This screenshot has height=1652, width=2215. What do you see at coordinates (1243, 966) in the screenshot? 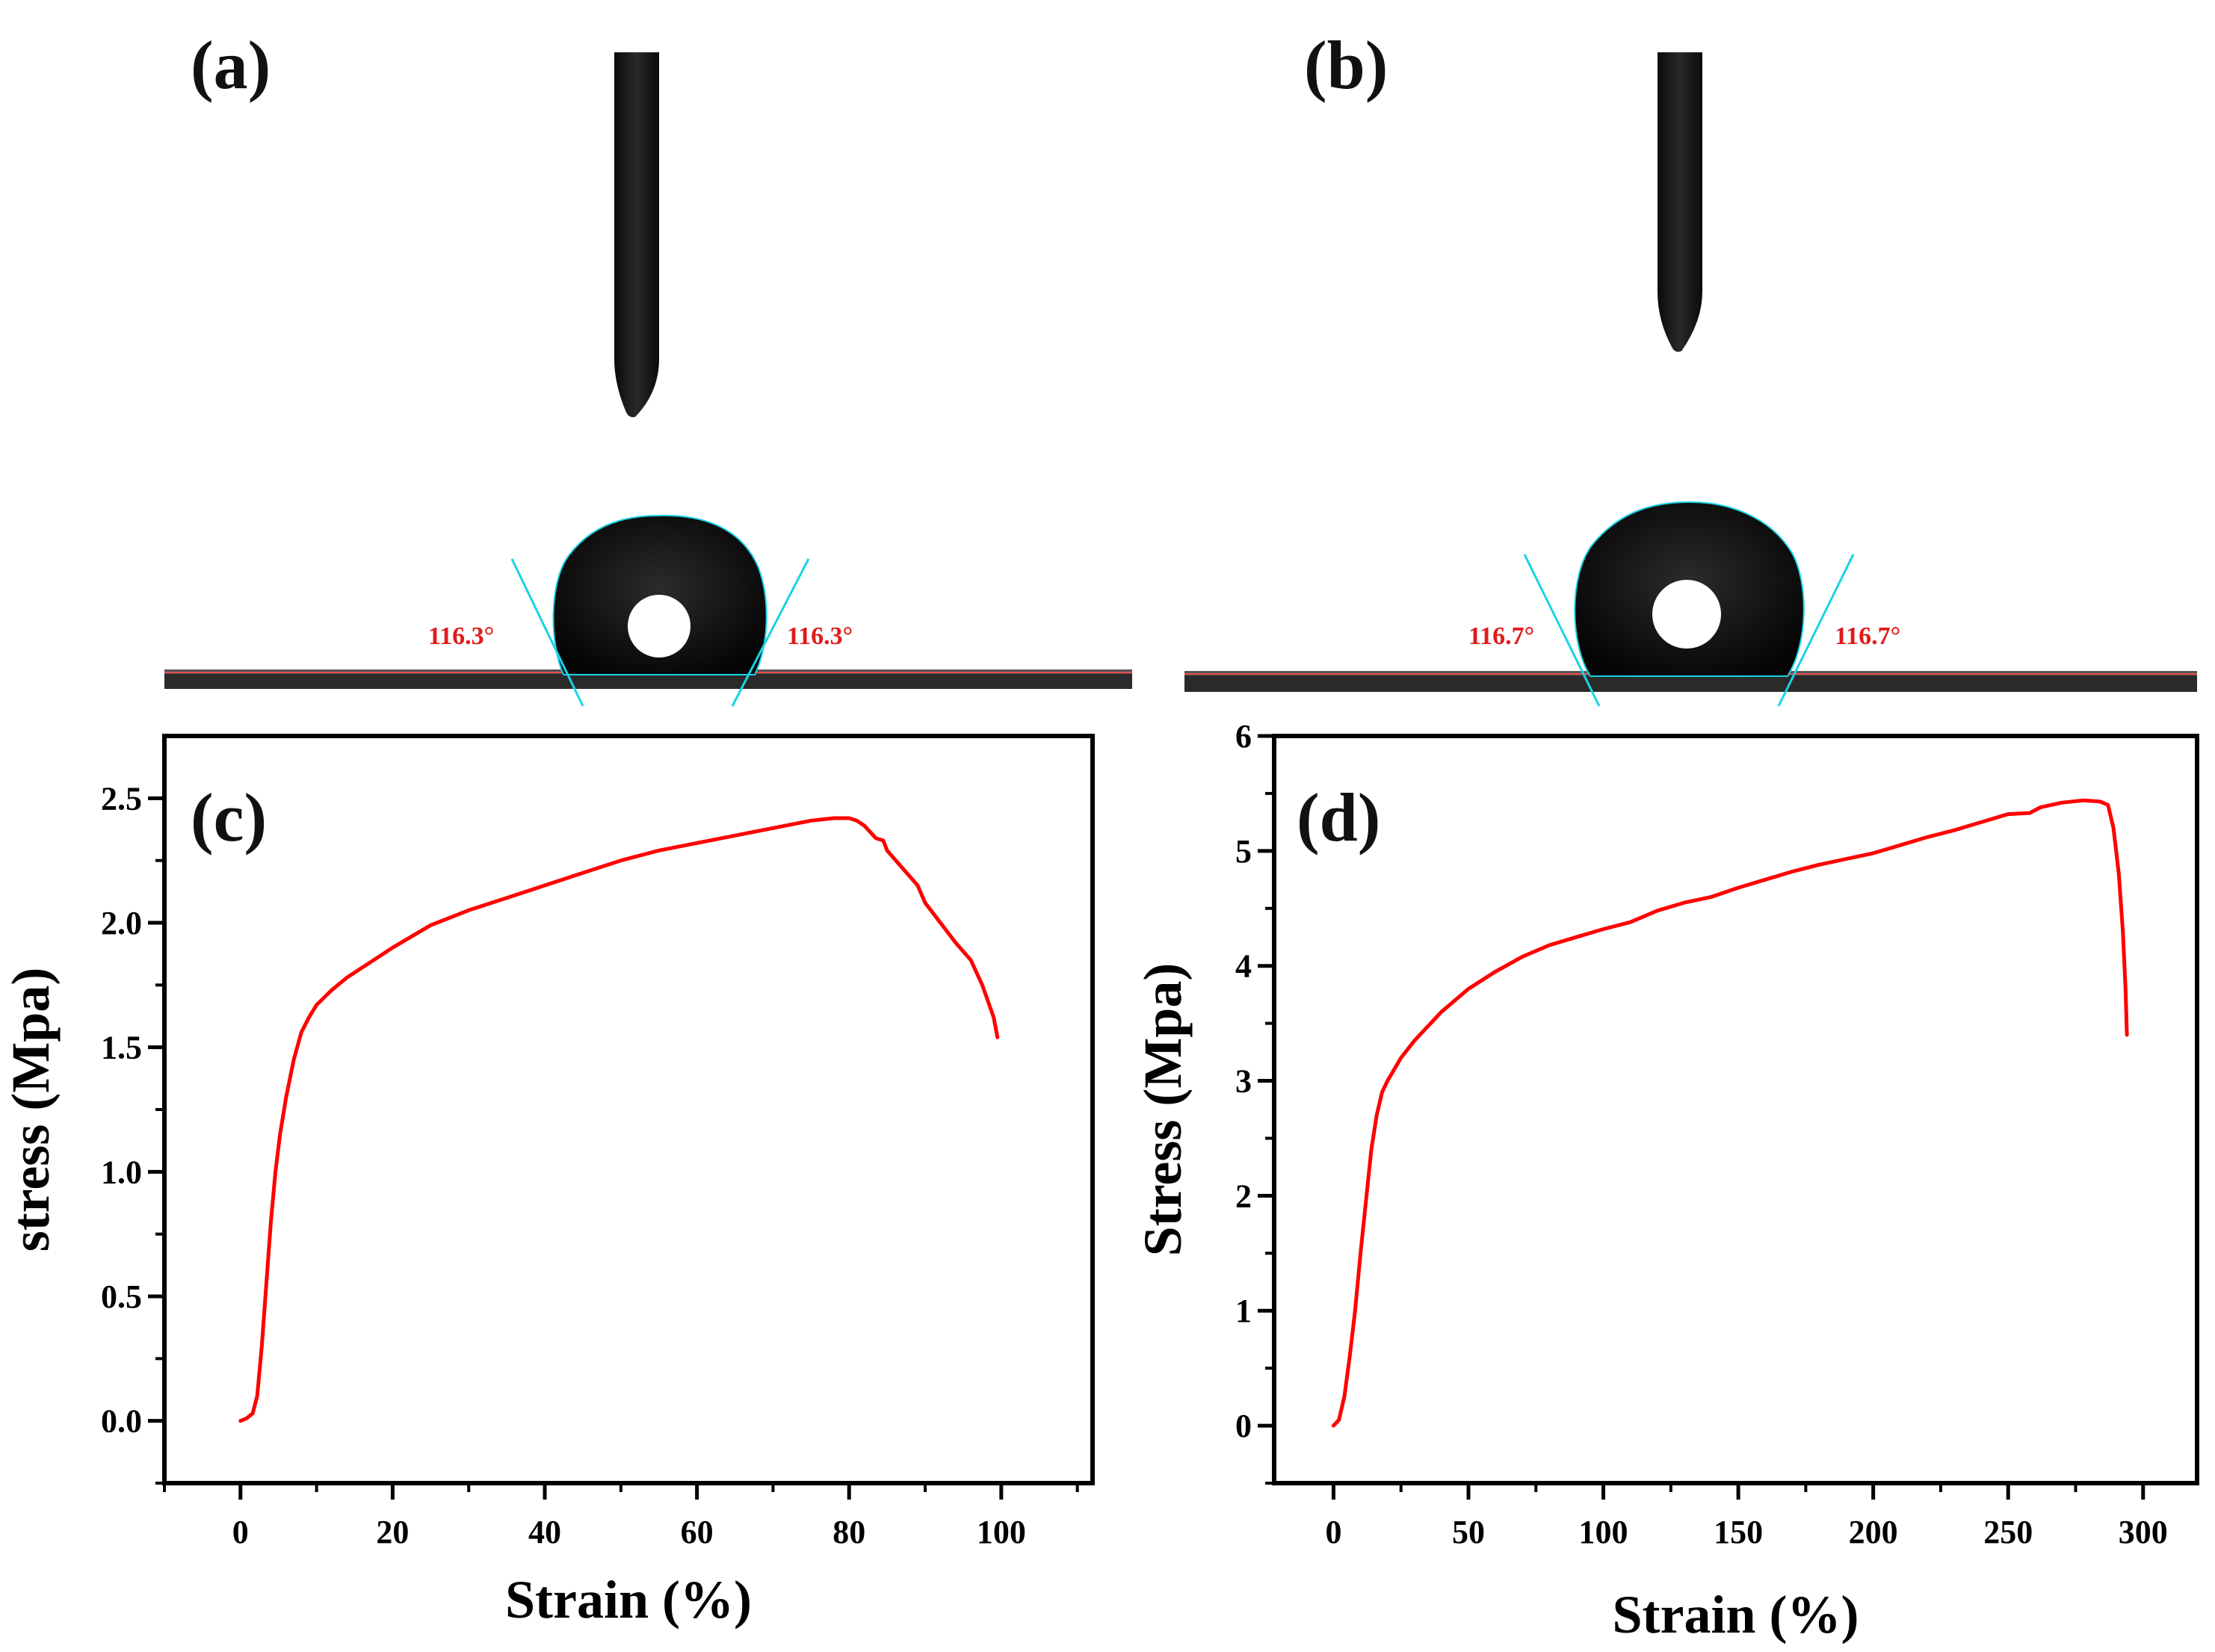
I see `y-tick-label-d: 4` at bounding box center [1243, 966].